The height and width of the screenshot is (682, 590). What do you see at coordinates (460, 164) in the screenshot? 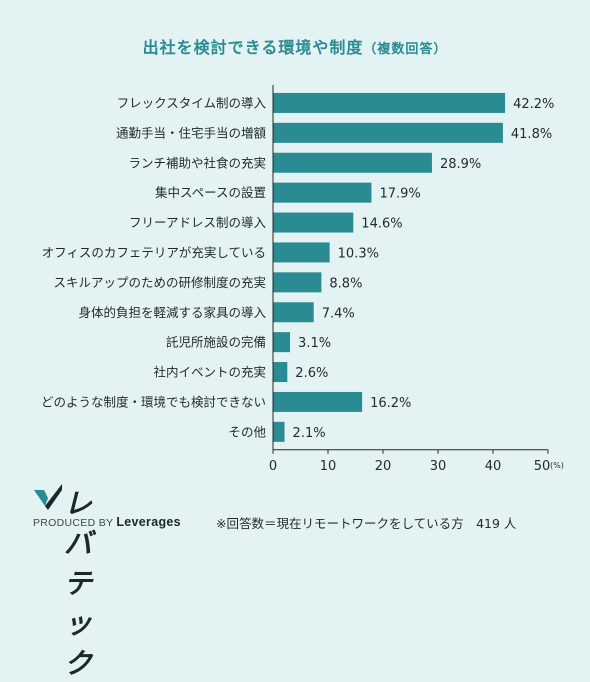
I see `value-label: 28.9%` at bounding box center [460, 164].